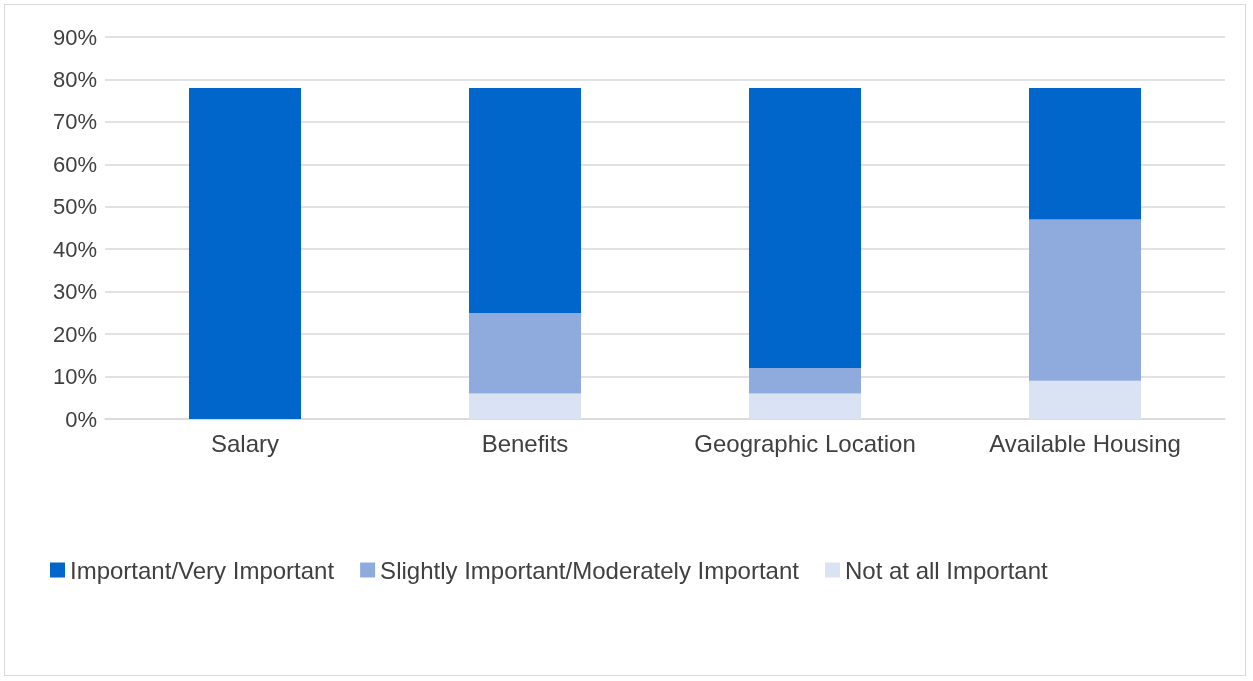 The image size is (1253, 681). What do you see at coordinates (74, 79) in the screenshot?
I see `y-tick-label: 80%` at bounding box center [74, 79].